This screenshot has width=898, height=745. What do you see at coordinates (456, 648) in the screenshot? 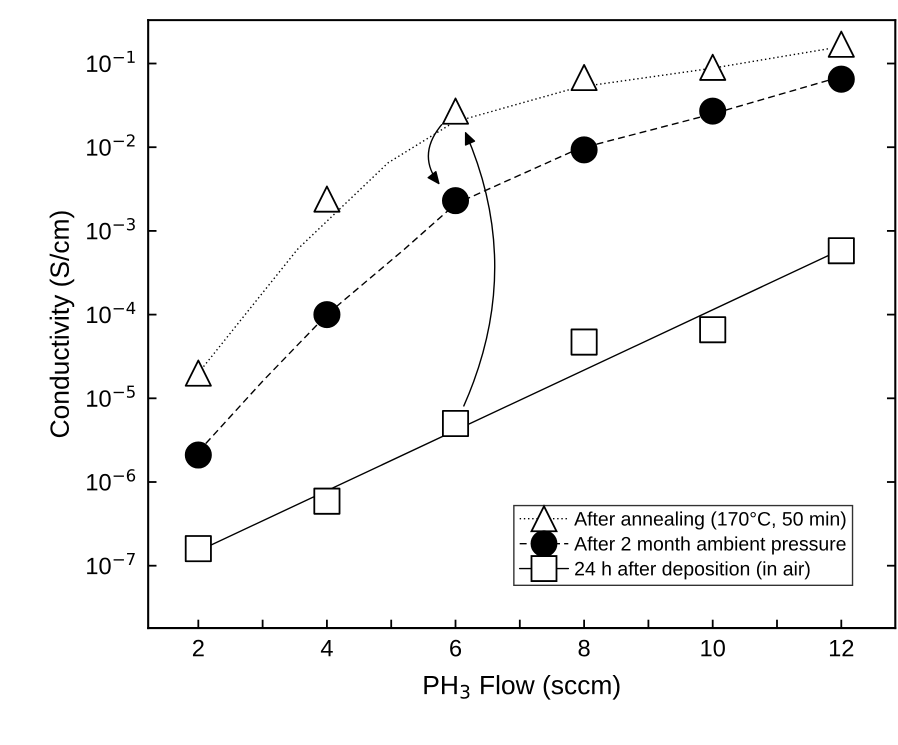
I see `x-tick-label: 6` at bounding box center [456, 648].